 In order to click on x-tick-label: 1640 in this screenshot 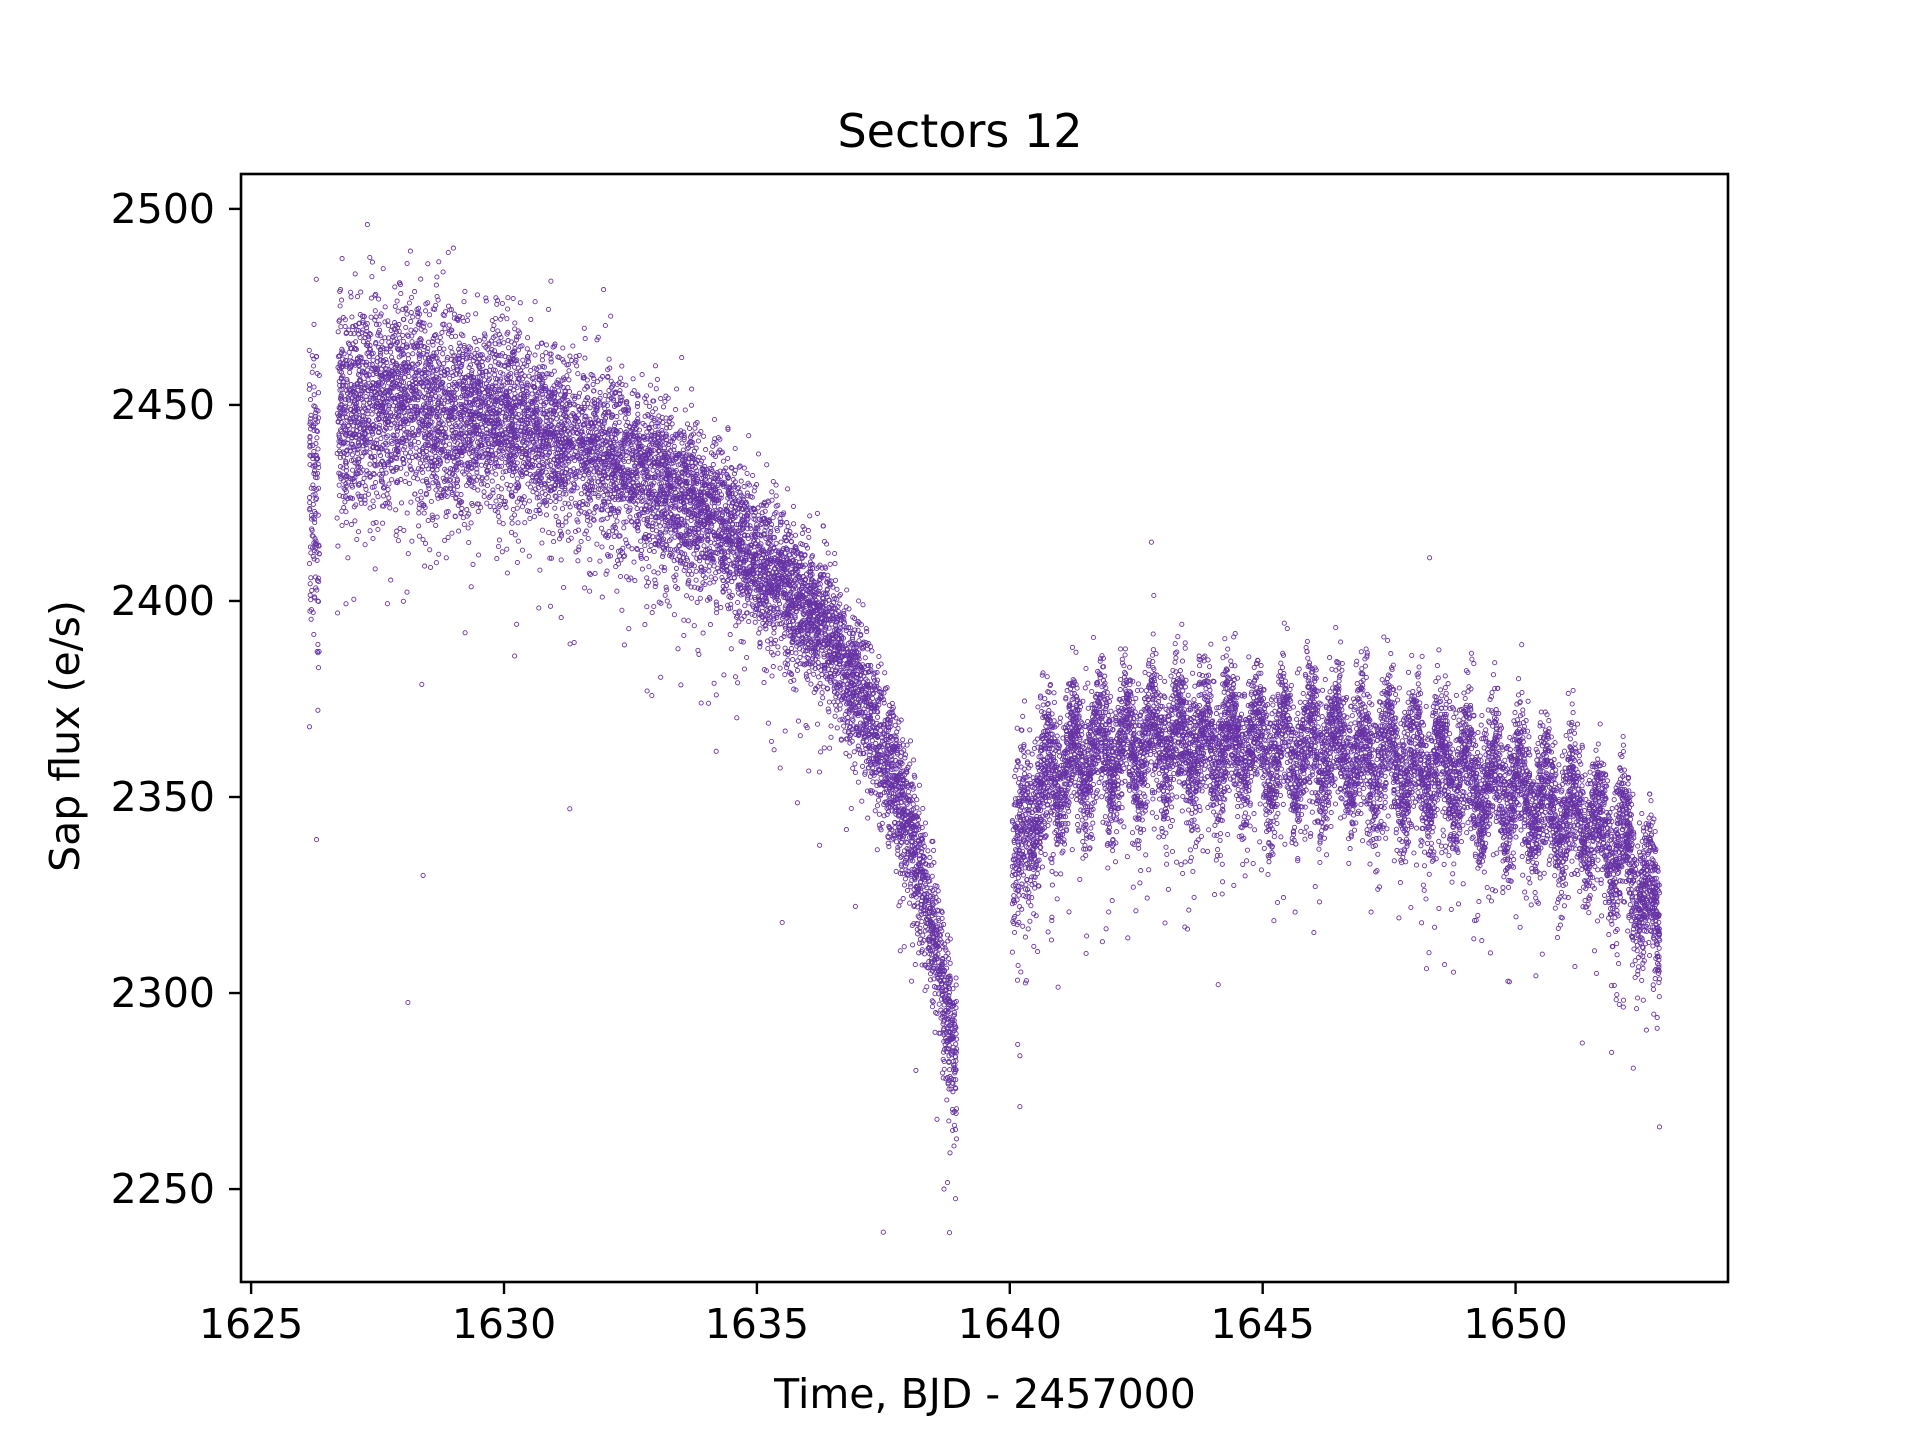, I will do `click(1009, 1324)`.